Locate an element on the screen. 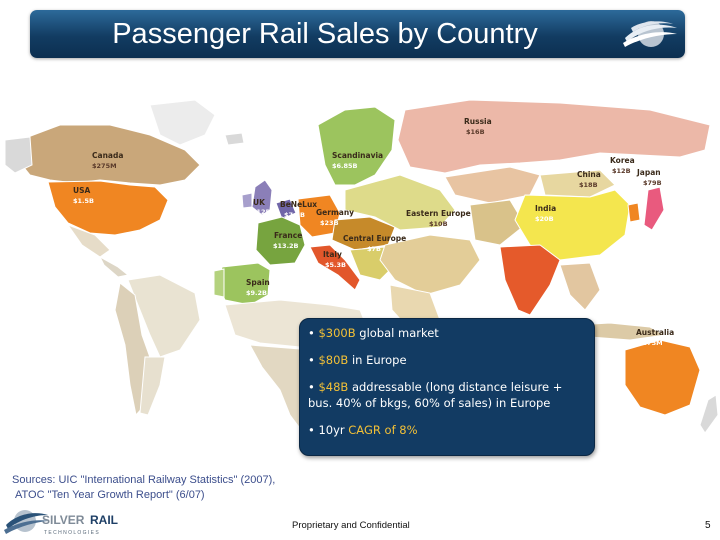  region-central-america is located at coordinates (114, 266).